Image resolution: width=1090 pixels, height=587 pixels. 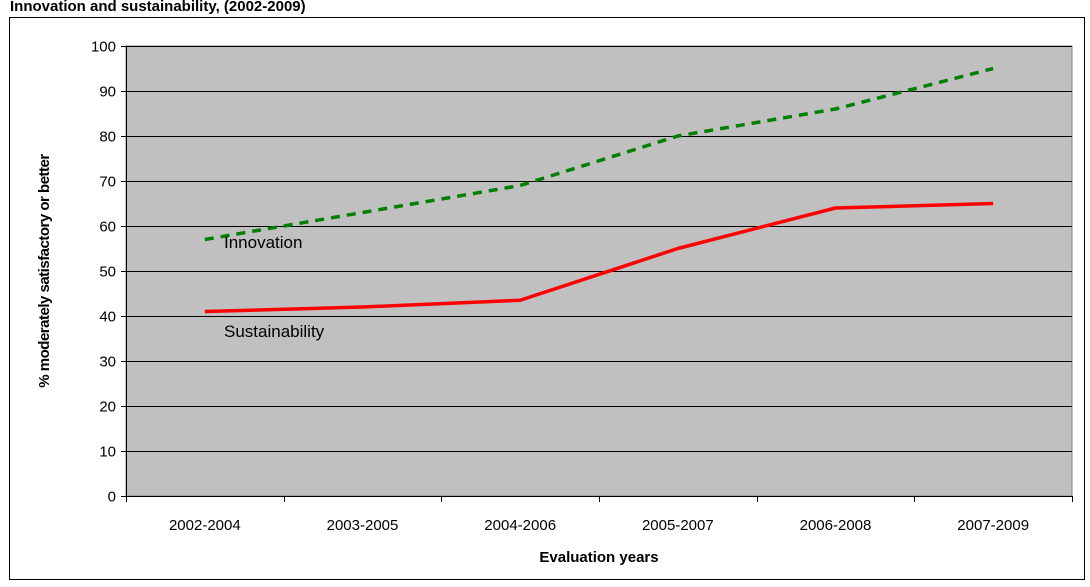 I want to click on y-tick-label: 50, so click(x=107, y=272).